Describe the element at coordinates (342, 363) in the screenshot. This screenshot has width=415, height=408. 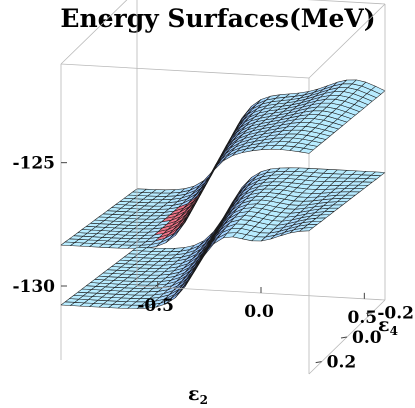
I see `y-tick-label: 0.2` at that location.